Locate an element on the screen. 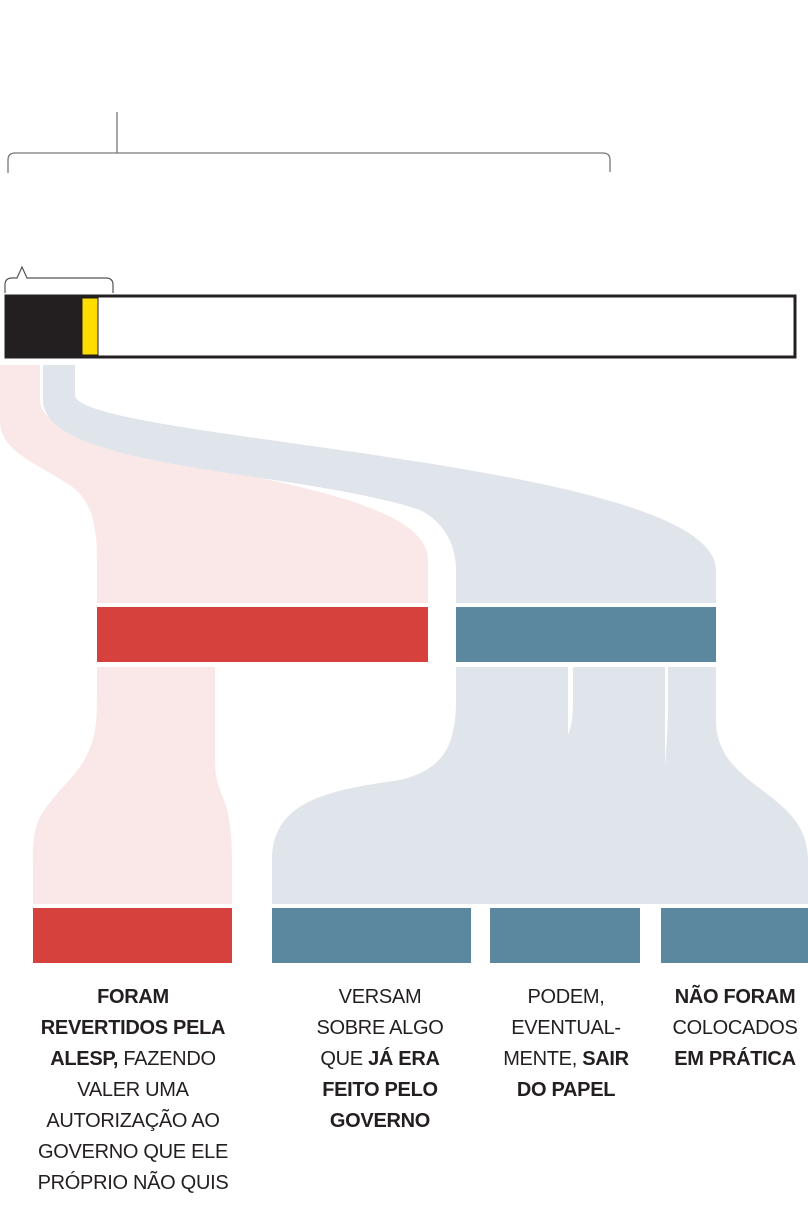 Image resolution: width=808 pixels, height=1220 pixels. label-bold-text: SAIR is located at coordinates (605, 1059).